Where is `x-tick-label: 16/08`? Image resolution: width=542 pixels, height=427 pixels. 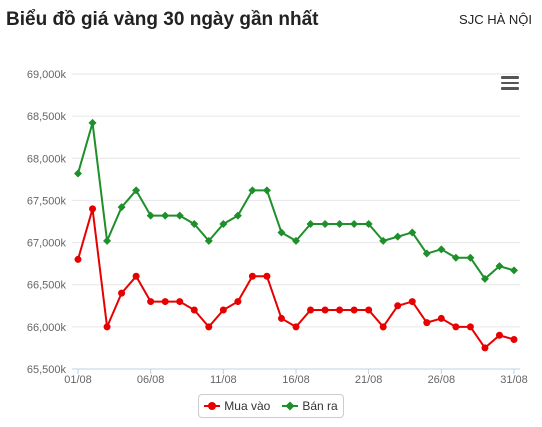 x-tick-label: 16/08 is located at coordinates (296, 380).